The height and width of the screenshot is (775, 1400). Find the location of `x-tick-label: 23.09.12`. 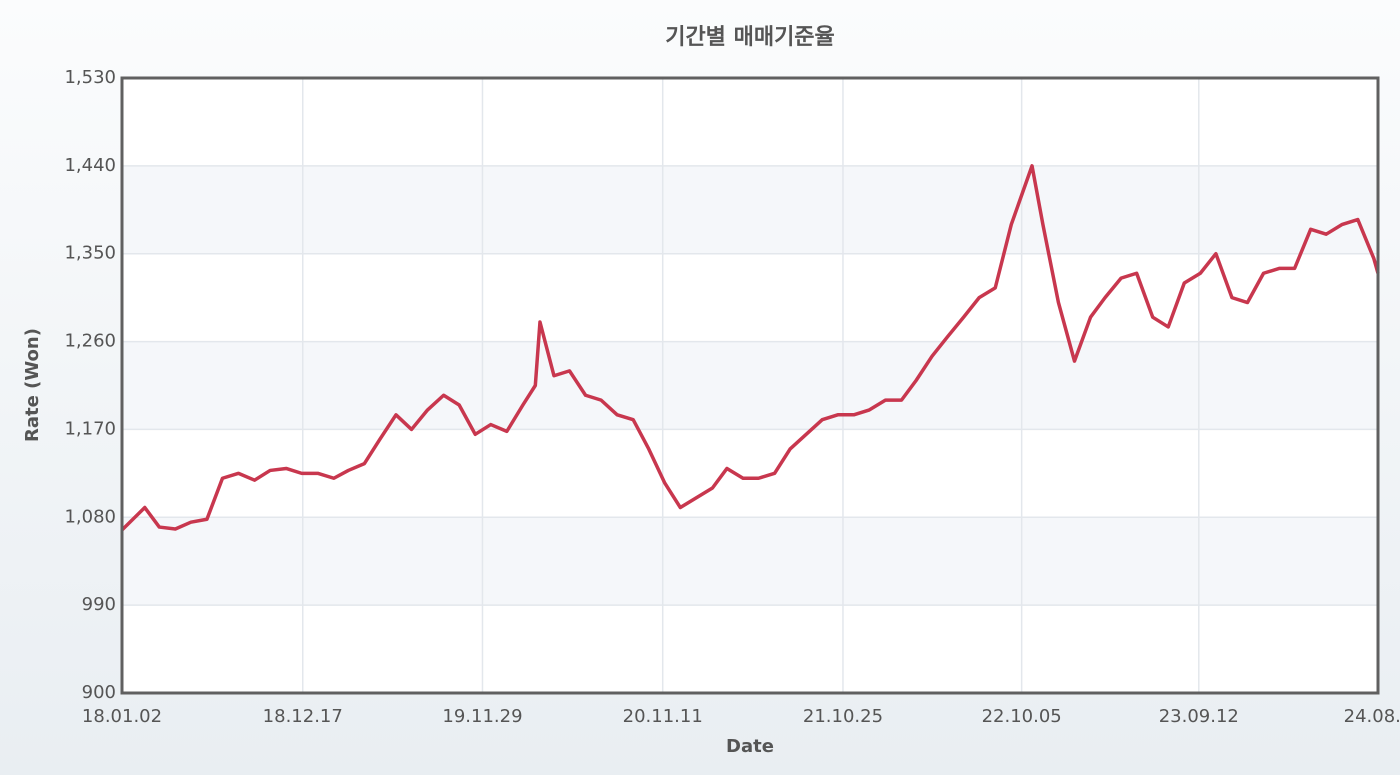

x-tick-label: 23.09.12 is located at coordinates (1199, 716).